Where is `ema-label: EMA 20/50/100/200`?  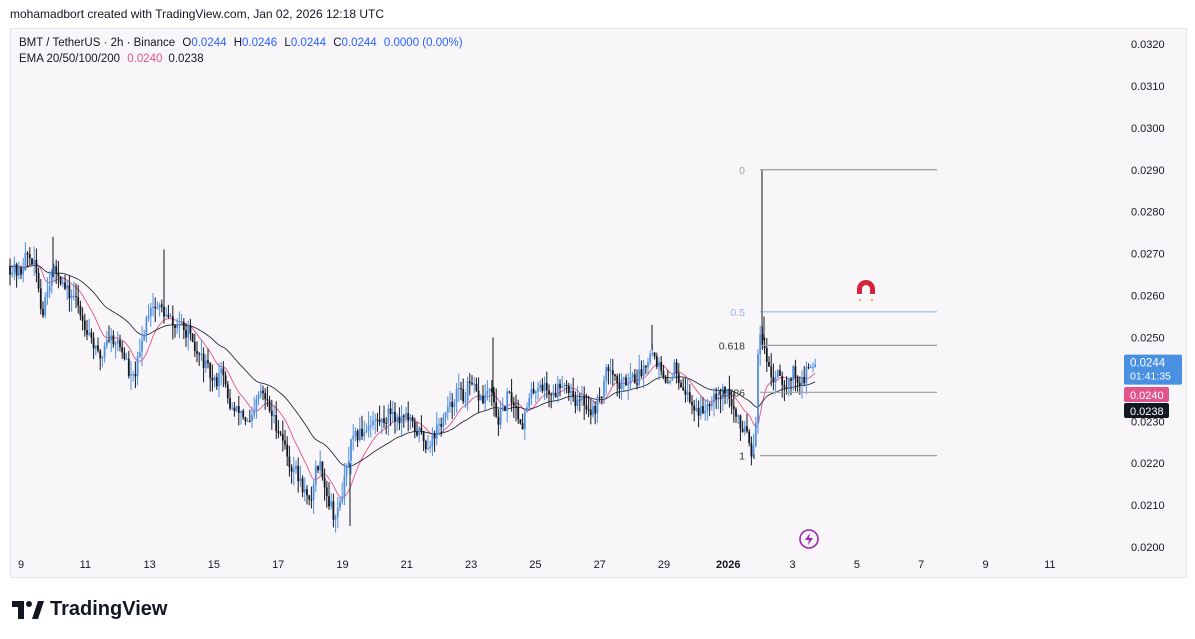
ema-label: EMA 20/50/100/200 is located at coordinates (70, 59).